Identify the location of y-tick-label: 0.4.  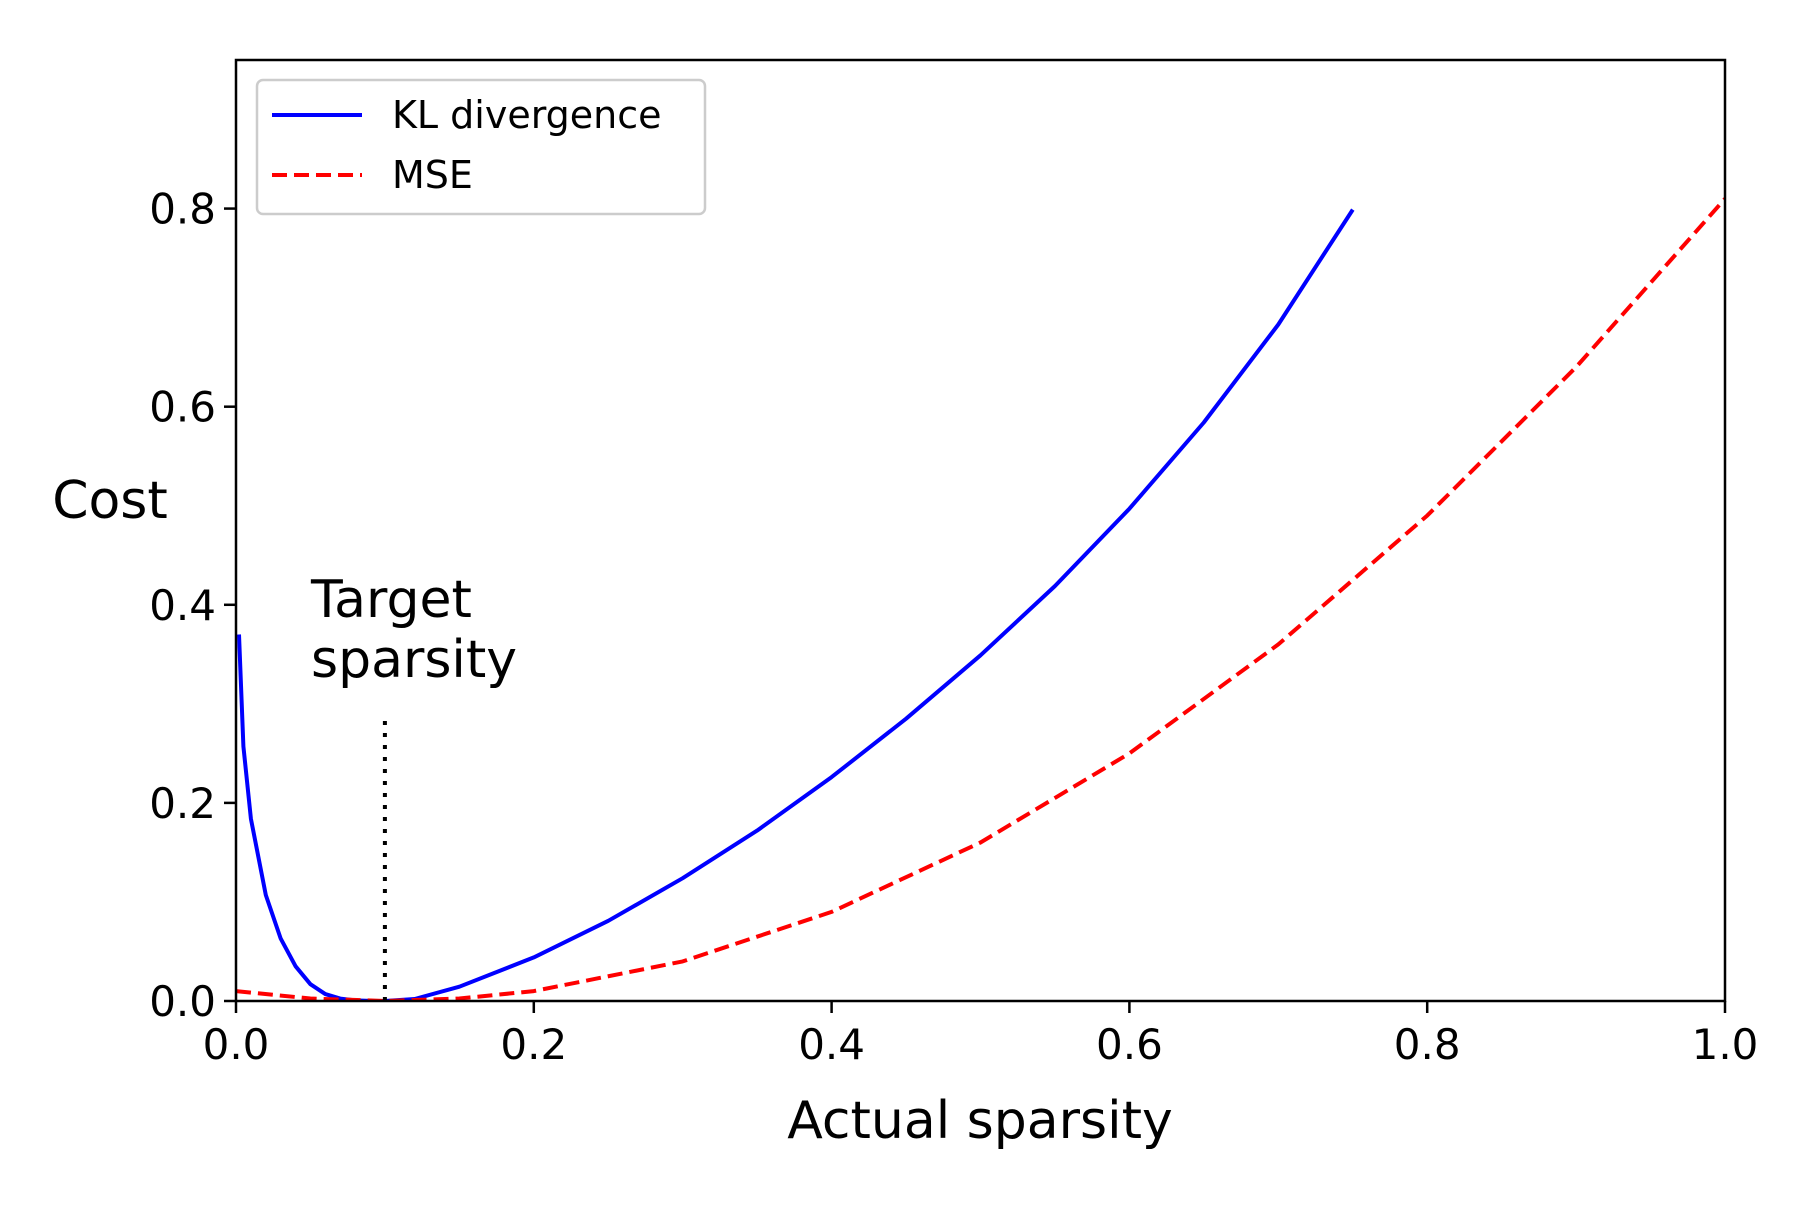
(182, 605).